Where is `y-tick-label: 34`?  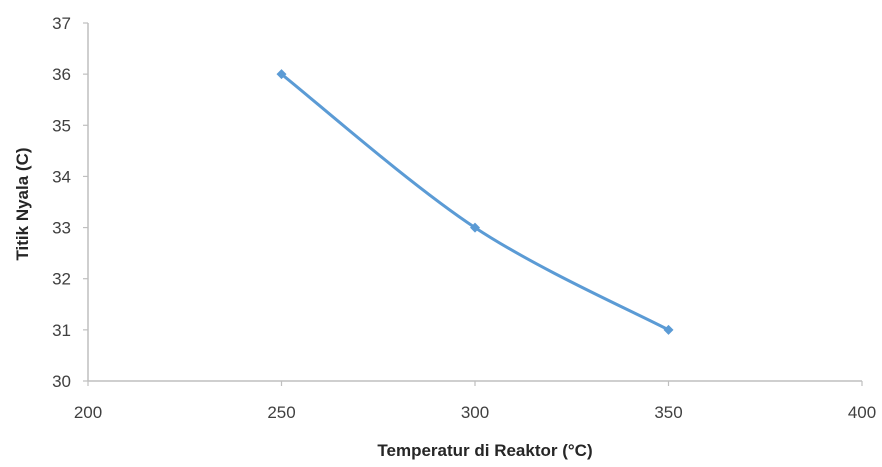 y-tick-label: 34 is located at coordinates (61, 176).